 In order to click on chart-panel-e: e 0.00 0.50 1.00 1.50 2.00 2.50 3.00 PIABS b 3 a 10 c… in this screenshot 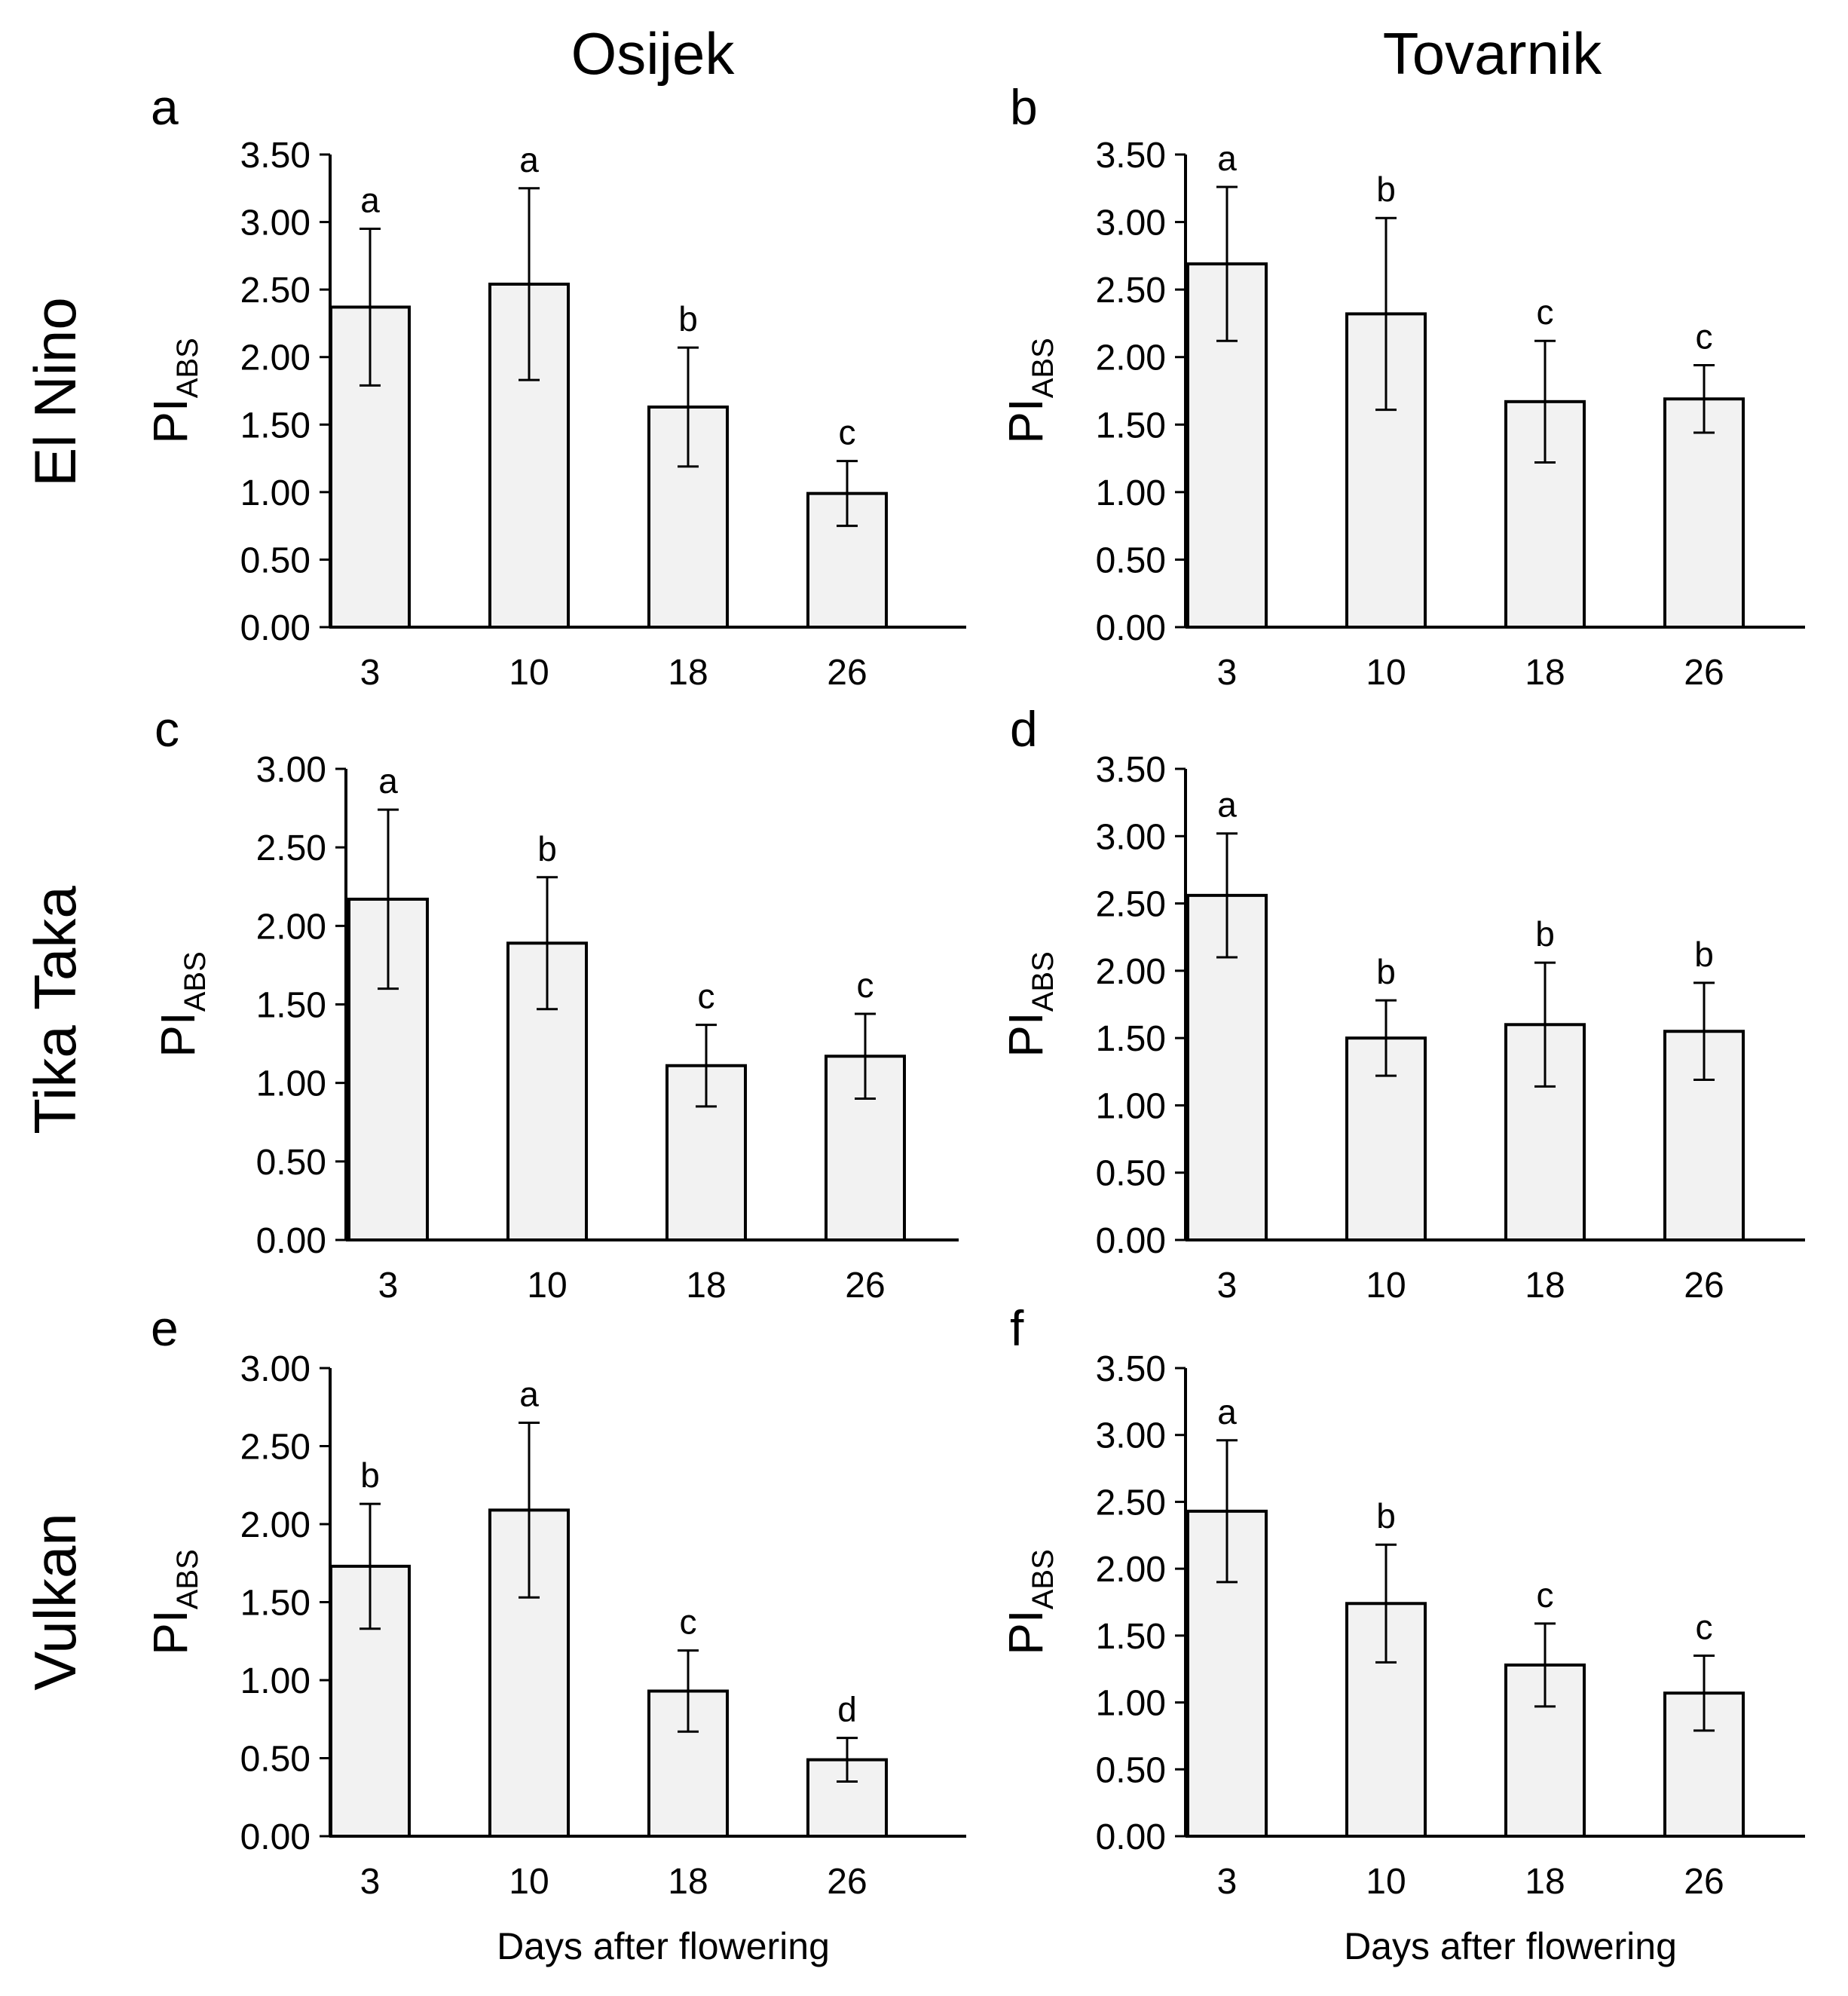, I will do `click(554, 1633)`.